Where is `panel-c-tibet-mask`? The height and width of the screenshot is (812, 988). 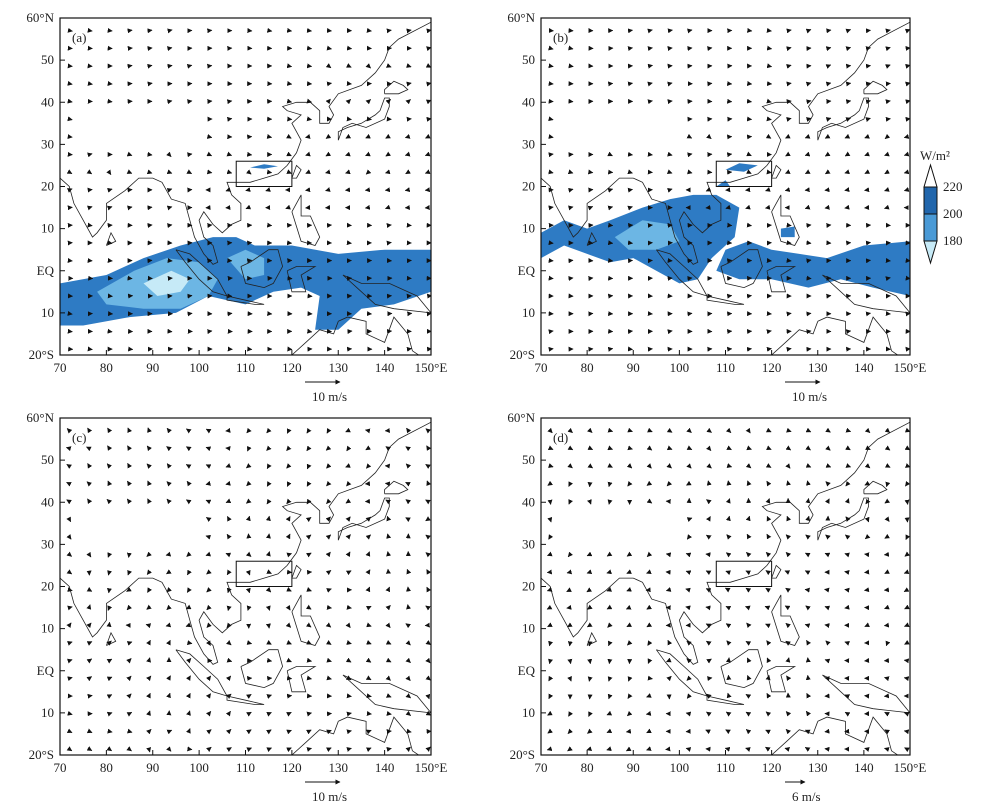 panel-c-tibet-mask is located at coordinates (143, 531).